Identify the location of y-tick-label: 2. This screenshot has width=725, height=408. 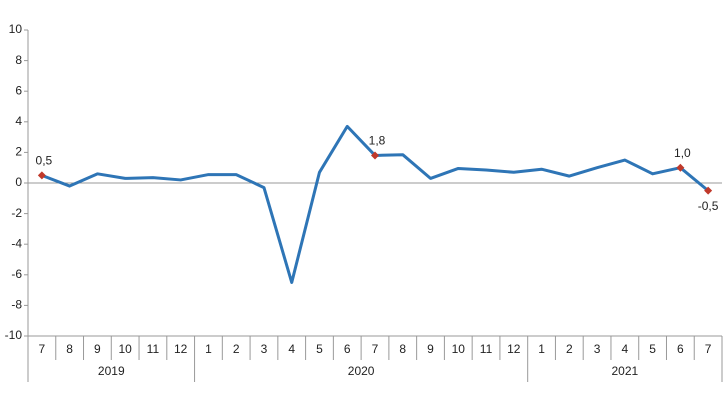
(18, 152).